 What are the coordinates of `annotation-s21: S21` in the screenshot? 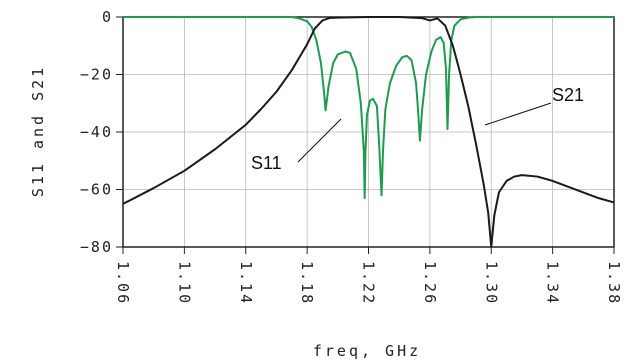 It's located at (534, 105).